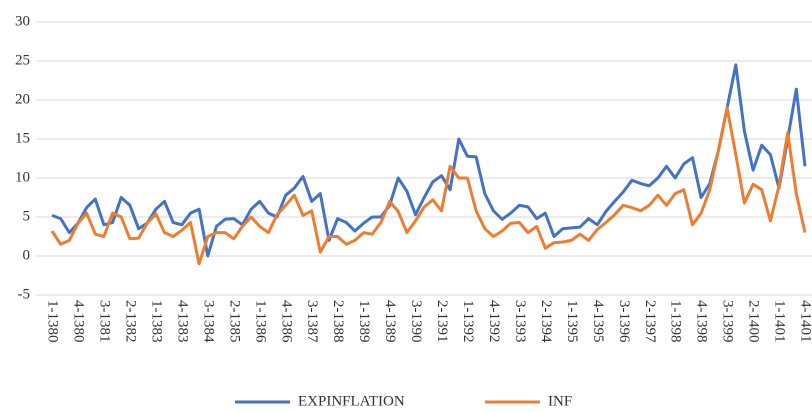  What do you see at coordinates (27, 255) in the screenshot?
I see `y-tick-label: 0` at bounding box center [27, 255].